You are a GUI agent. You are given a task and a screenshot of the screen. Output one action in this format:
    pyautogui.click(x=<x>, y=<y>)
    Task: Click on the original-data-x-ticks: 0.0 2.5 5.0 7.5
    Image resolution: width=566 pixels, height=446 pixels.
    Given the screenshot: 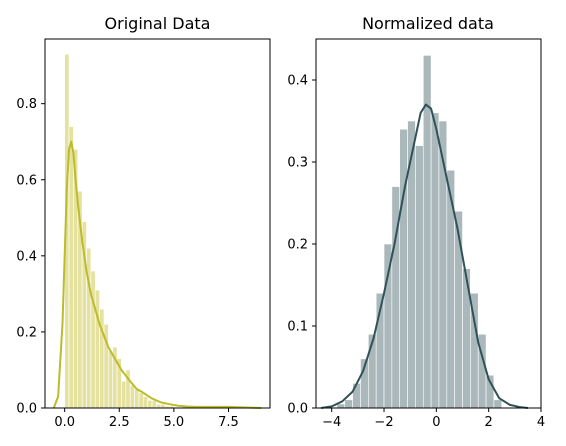 What is the action you would take?
    pyautogui.click(x=146, y=419)
    